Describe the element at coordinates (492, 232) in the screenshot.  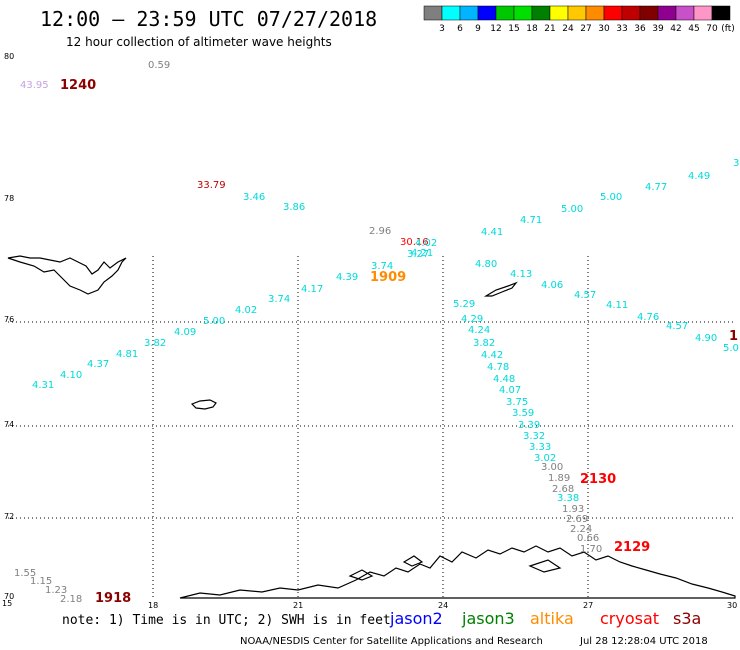
I see `wave-height-label: 4.41` at that location.